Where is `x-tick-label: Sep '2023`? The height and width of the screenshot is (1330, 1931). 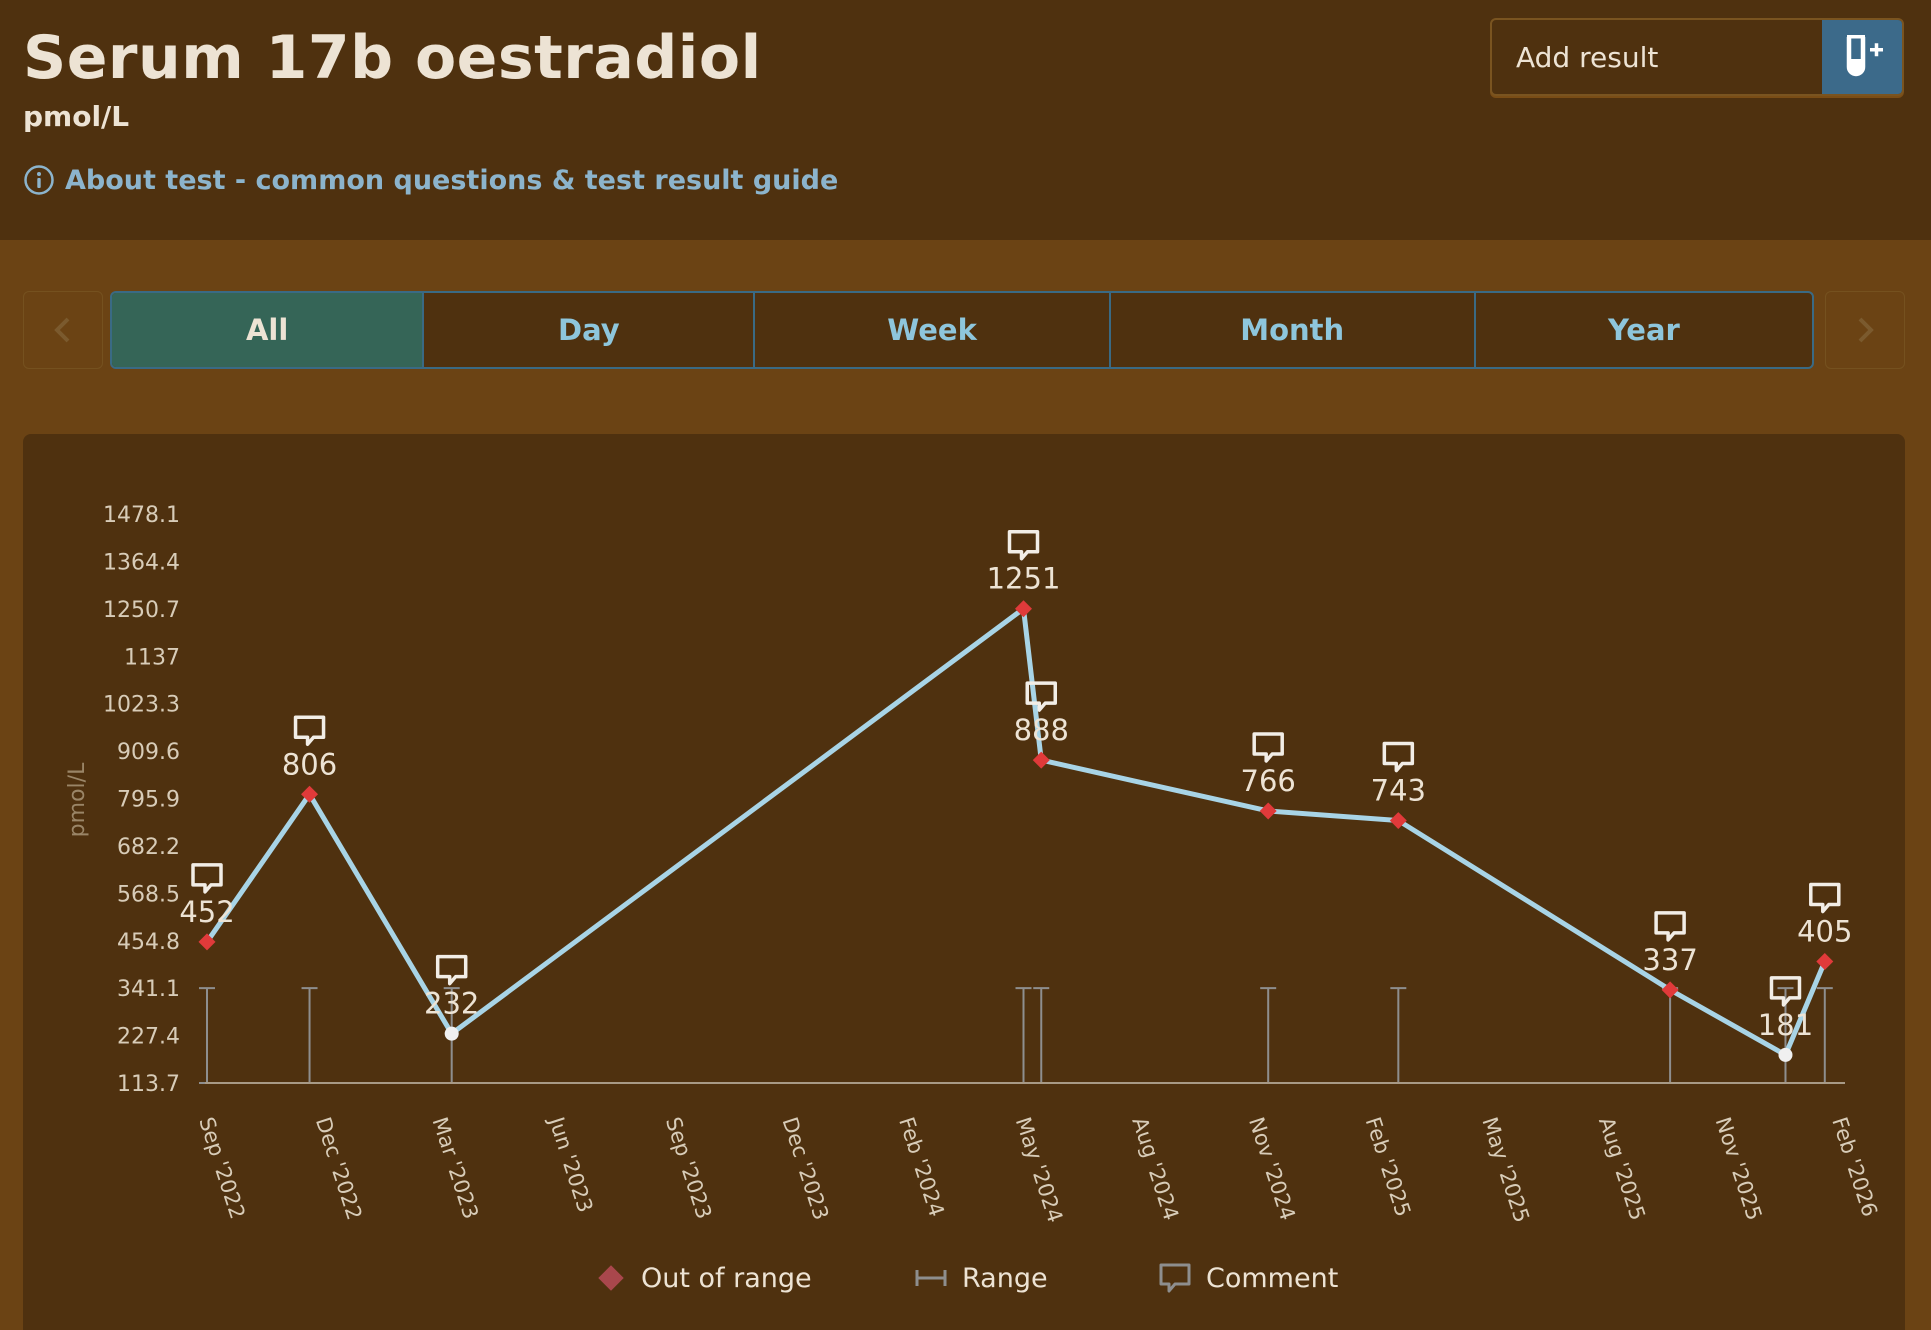
x-tick-label: Sep '2023 is located at coordinates (688, 1168).